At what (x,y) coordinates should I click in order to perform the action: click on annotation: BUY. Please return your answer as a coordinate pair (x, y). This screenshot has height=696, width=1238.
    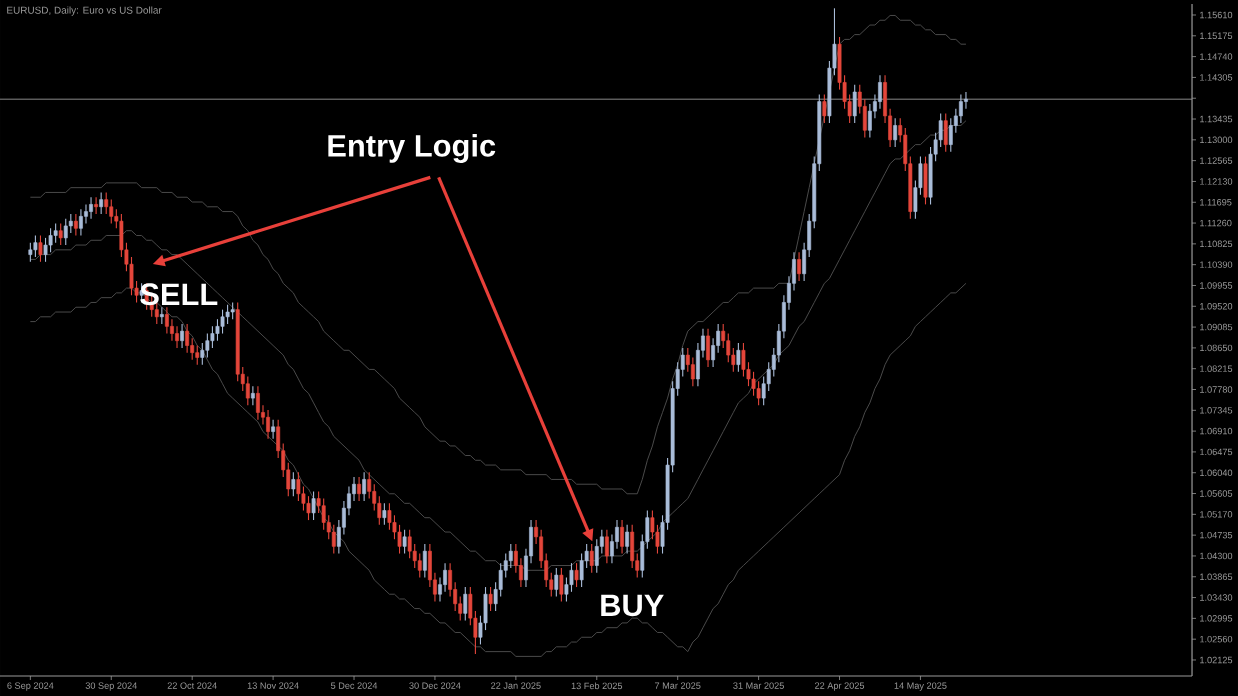
    Looking at the image, I should click on (632, 605).